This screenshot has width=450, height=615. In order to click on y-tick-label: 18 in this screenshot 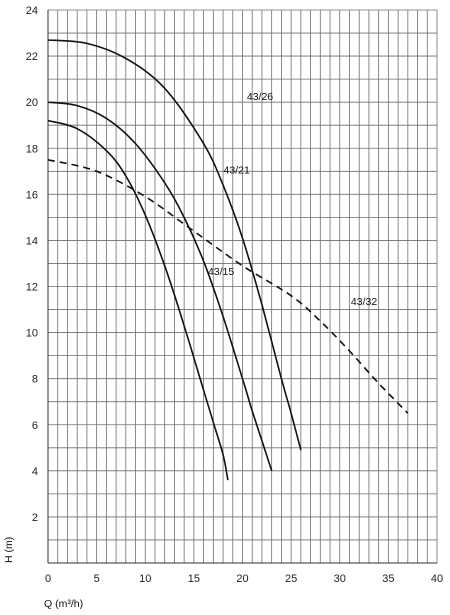, I will do `click(32, 149)`.